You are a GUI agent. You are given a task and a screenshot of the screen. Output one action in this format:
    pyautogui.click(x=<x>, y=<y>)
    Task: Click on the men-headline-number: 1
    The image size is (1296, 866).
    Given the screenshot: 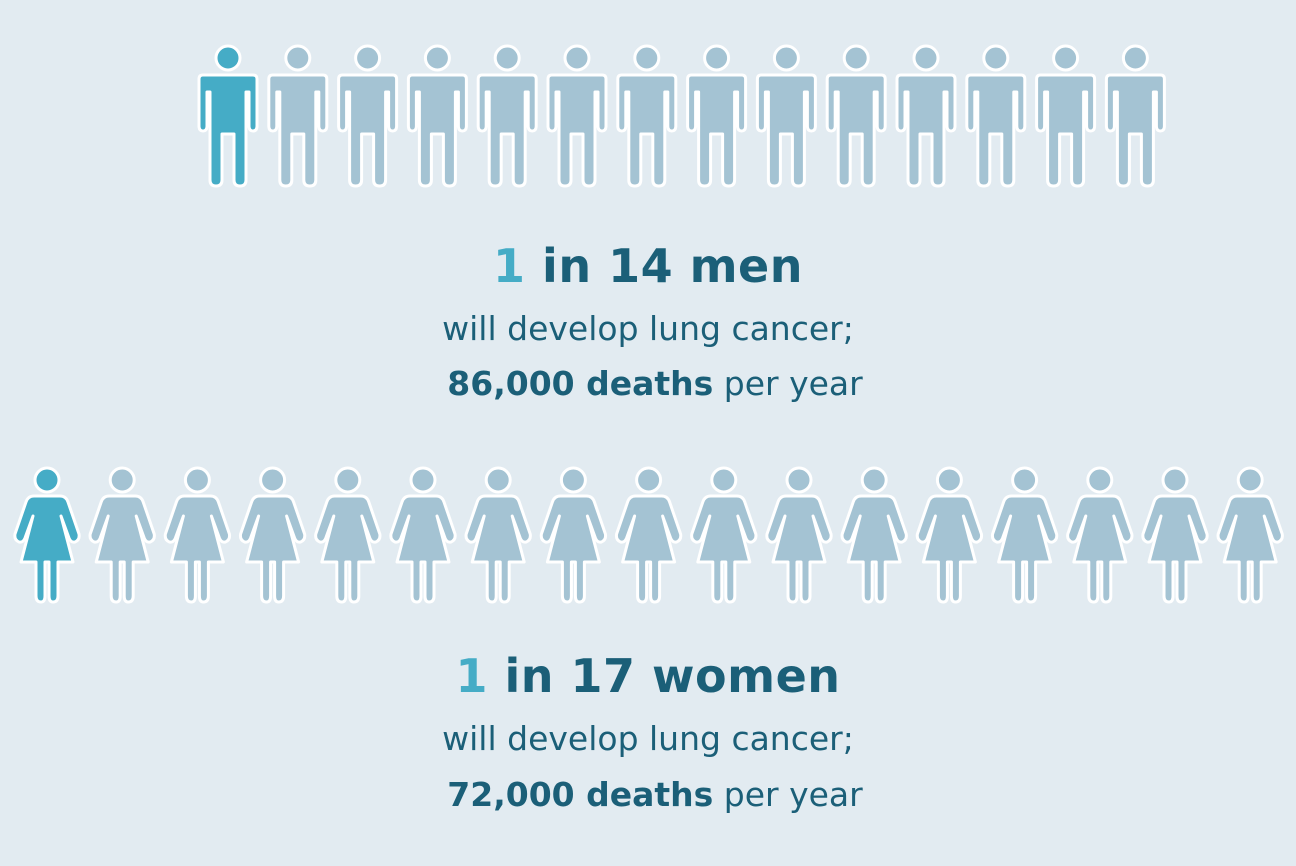 What is the action you would take?
    pyautogui.click(x=509, y=266)
    